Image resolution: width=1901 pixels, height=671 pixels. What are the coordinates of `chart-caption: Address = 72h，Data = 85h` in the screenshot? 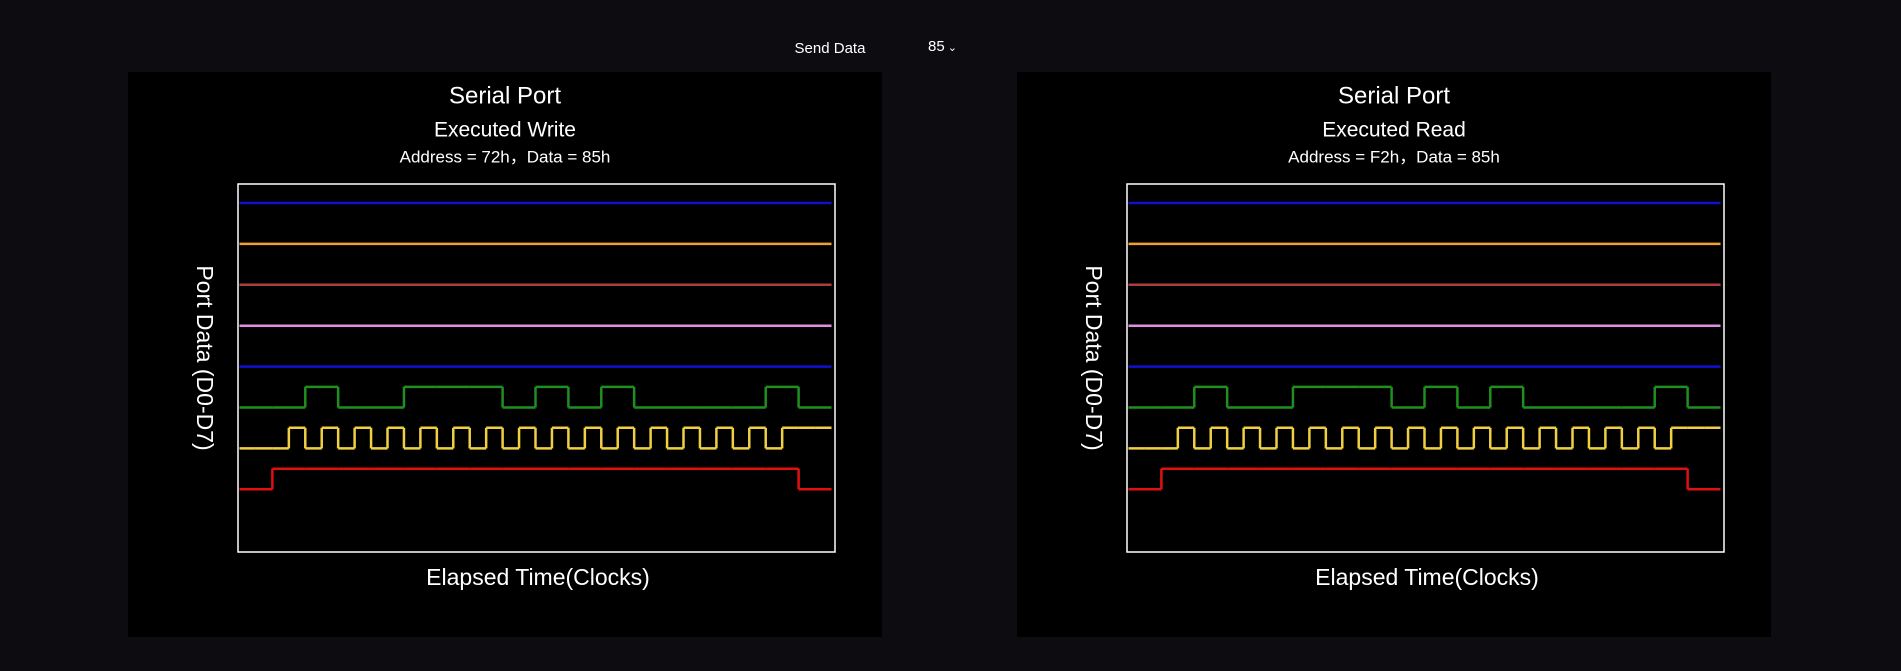 It's located at (505, 156).